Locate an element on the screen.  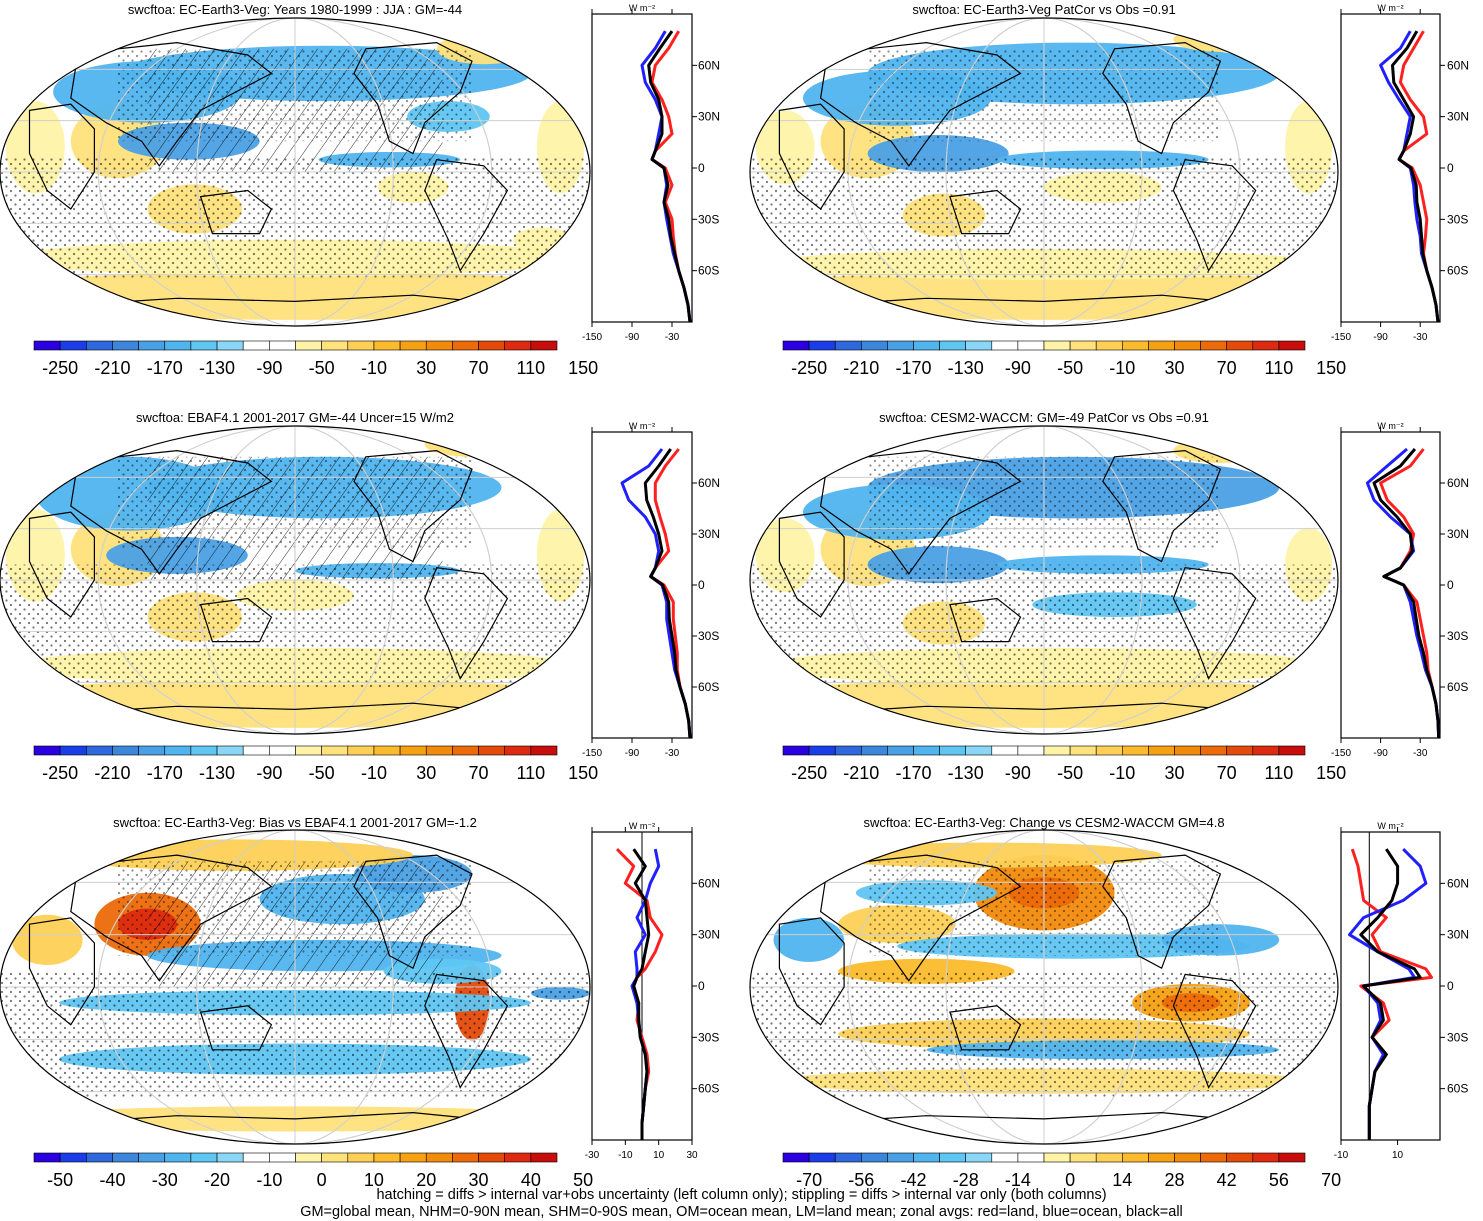
profile-series-line is located at coordinates (1415, 176).